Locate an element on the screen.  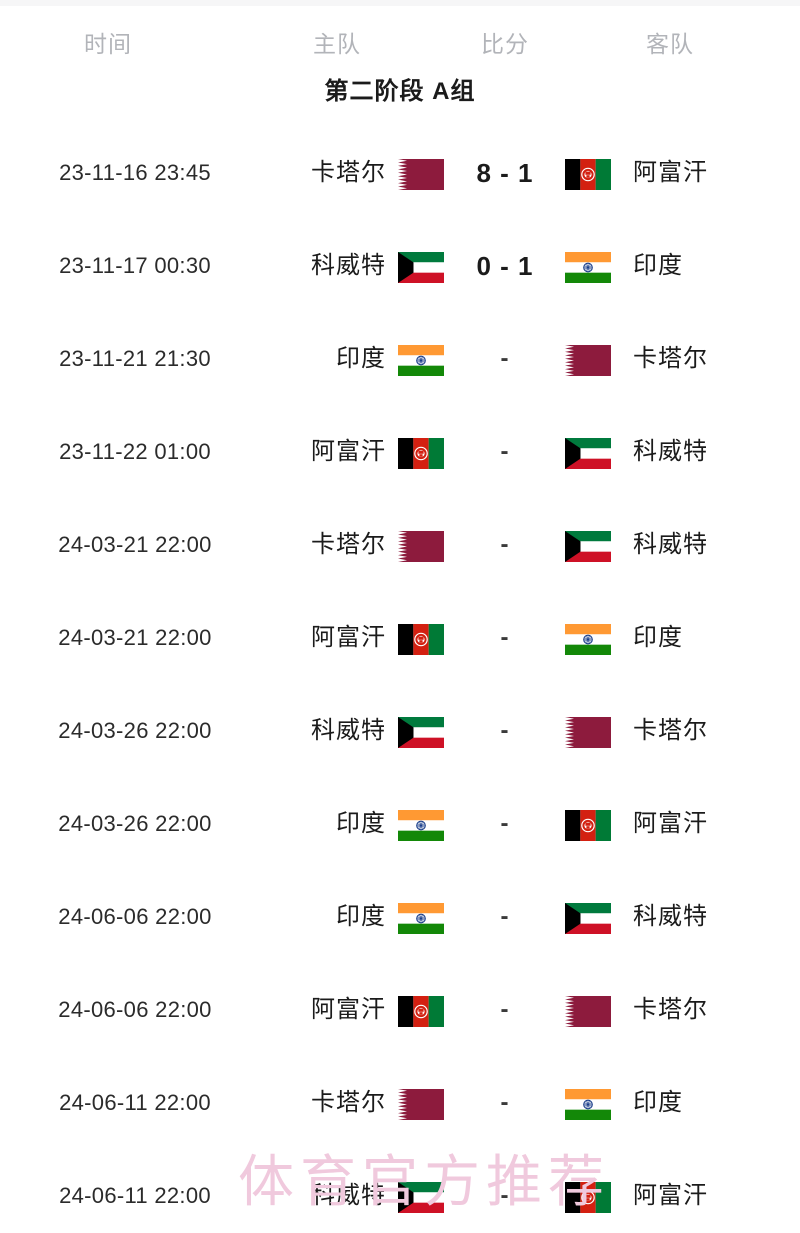
match-row: 24-03-26 22:00 印度 - is located at coordinates (400, 830).